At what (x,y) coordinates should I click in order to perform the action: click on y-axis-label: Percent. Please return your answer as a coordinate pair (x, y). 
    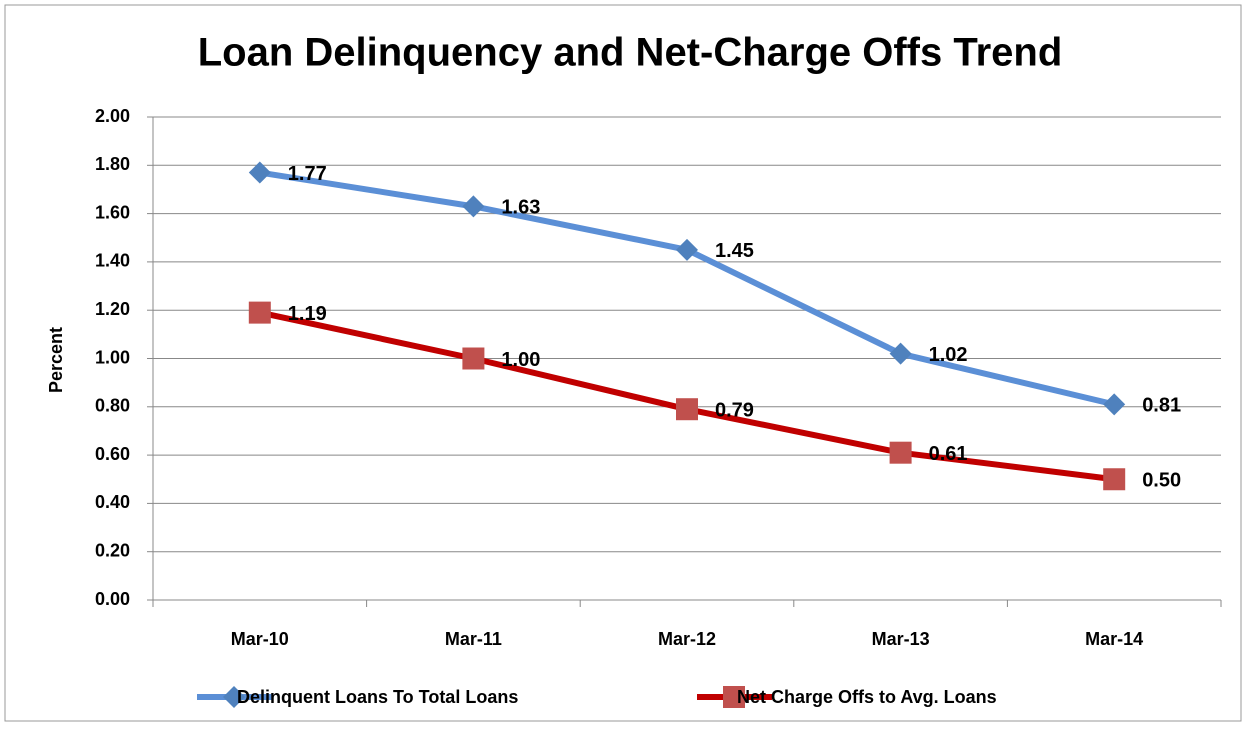
    Looking at the image, I should click on (56, 360).